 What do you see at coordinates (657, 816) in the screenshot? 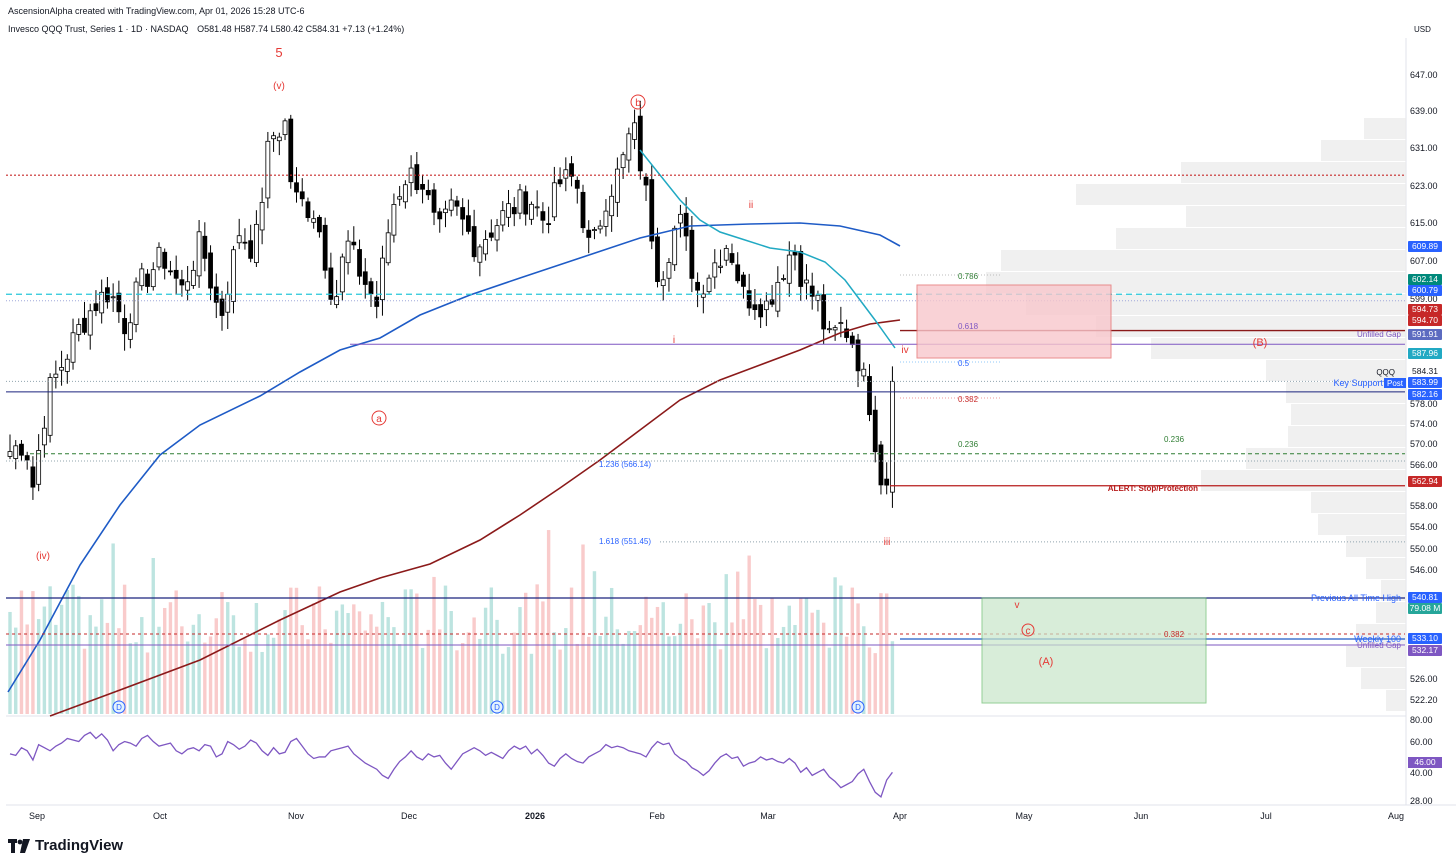
I see `time-axis-label: Feb` at bounding box center [657, 816].